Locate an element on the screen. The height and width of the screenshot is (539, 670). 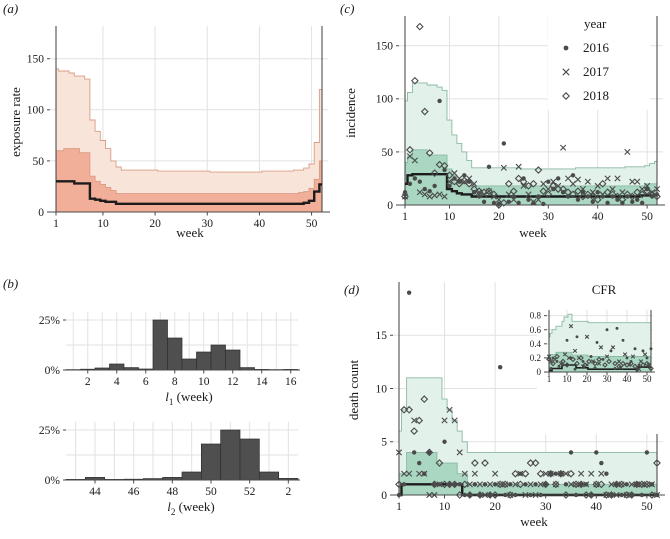
inset-title: CFR is located at coordinates (604, 289).